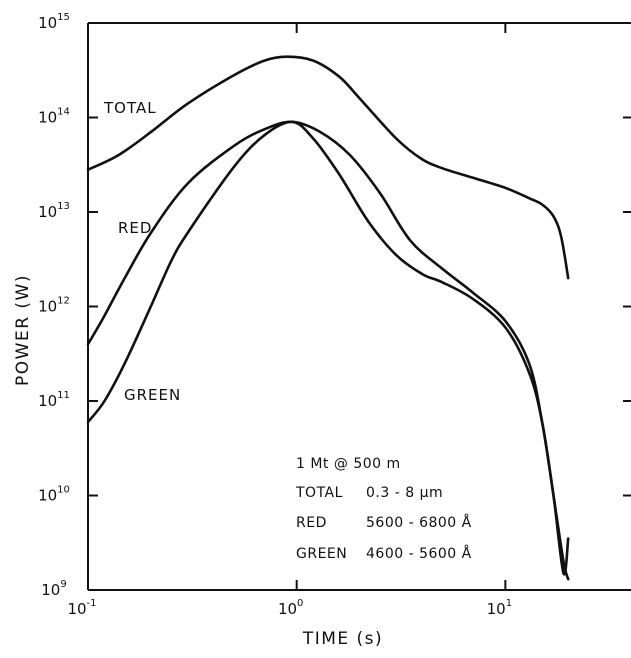 This screenshot has width=631, height=658. Describe the element at coordinates (348, 464) in the screenshot. I see `annotation-key: 1 Mt @ 500 m` at that location.